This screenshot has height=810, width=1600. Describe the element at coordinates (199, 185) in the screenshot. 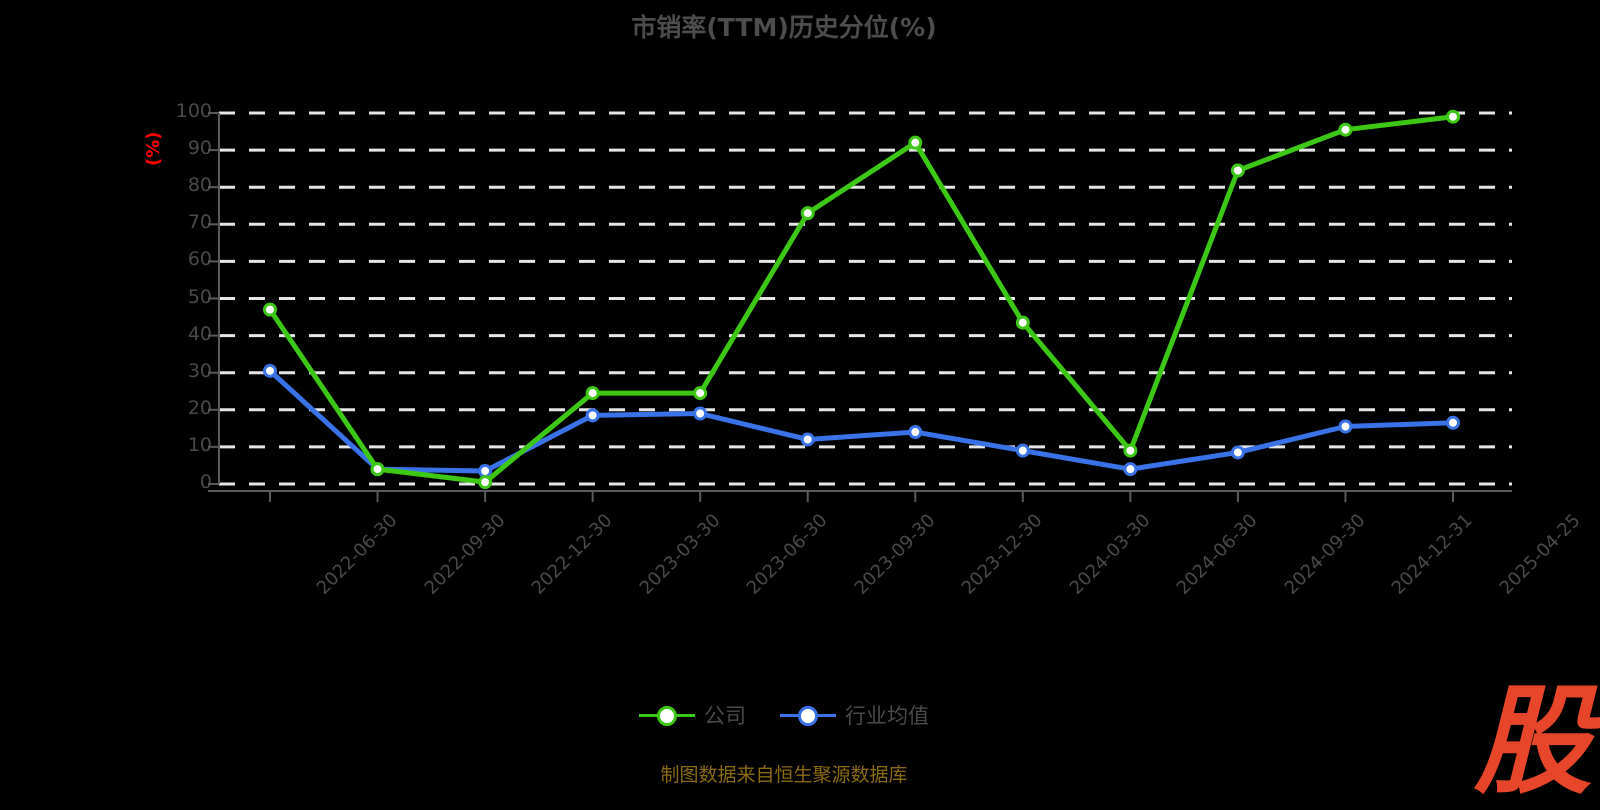

I see `y-axis-tick-label: 80` at that location.